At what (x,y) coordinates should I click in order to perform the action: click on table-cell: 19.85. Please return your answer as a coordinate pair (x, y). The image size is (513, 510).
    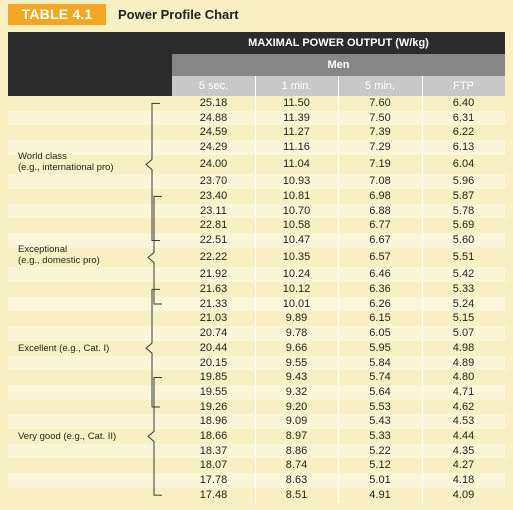
    Looking at the image, I should click on (213, 377).